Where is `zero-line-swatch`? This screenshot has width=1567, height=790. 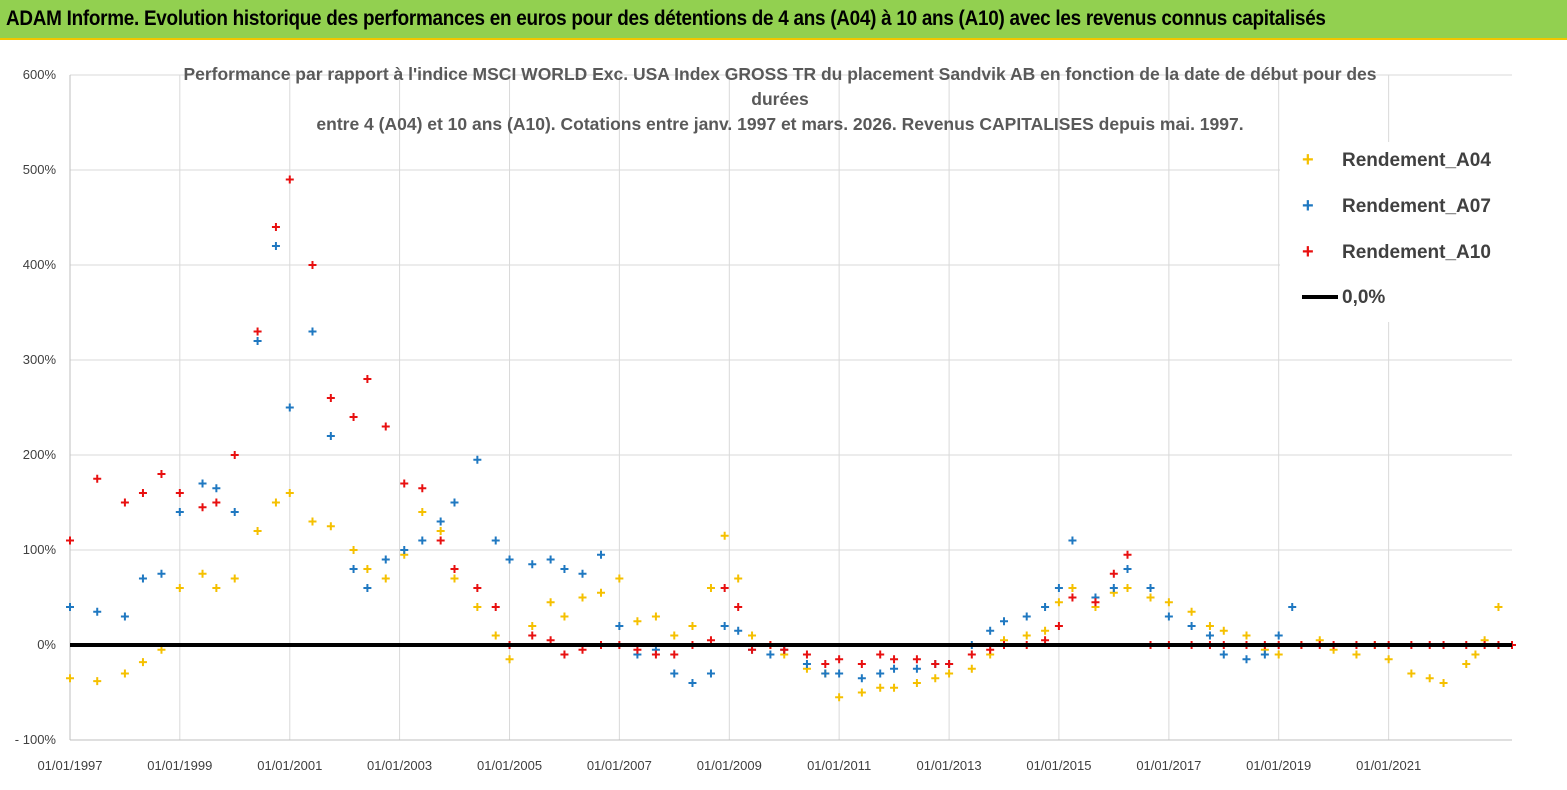 zero-line-swatch is located at coordinates (1320, 297).